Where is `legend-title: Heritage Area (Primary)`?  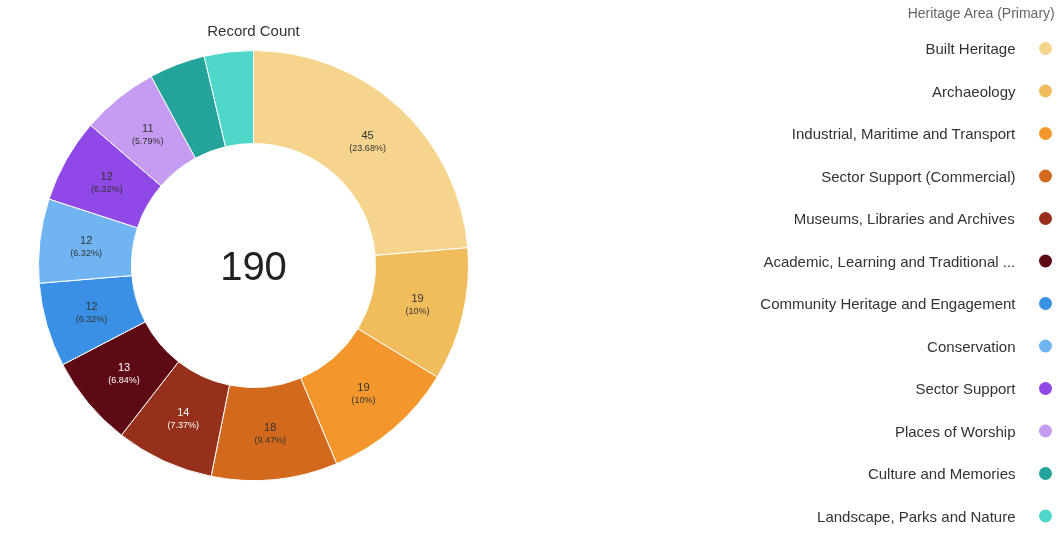
legend-title: Heritage Area (Primary) is located at coordinates (981, 12).